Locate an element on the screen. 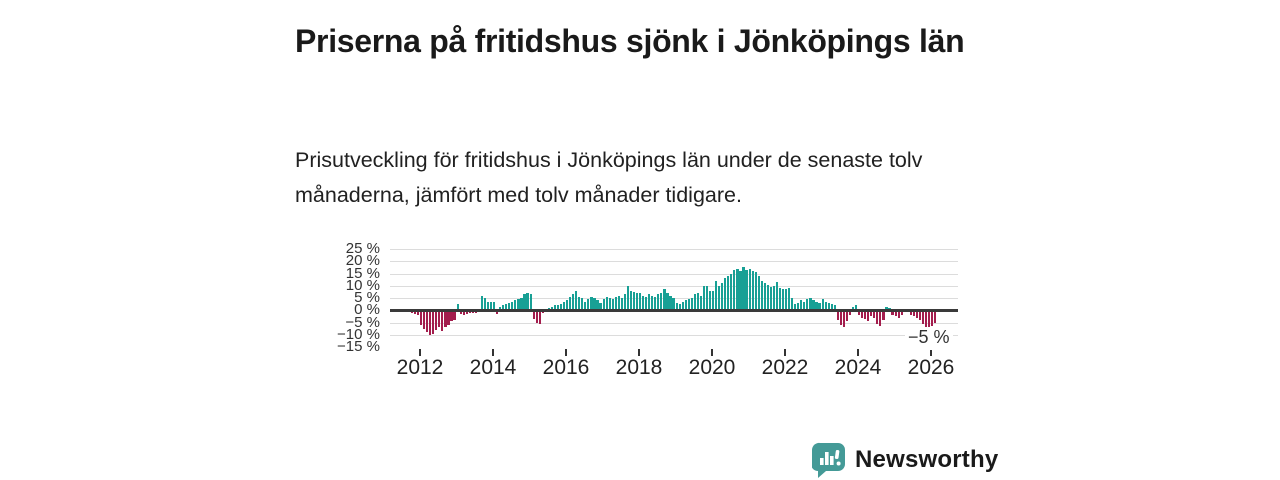 This screenshot has width=1280, height=480. y-axis-label: 25 % is located at coordinates (362, 248).